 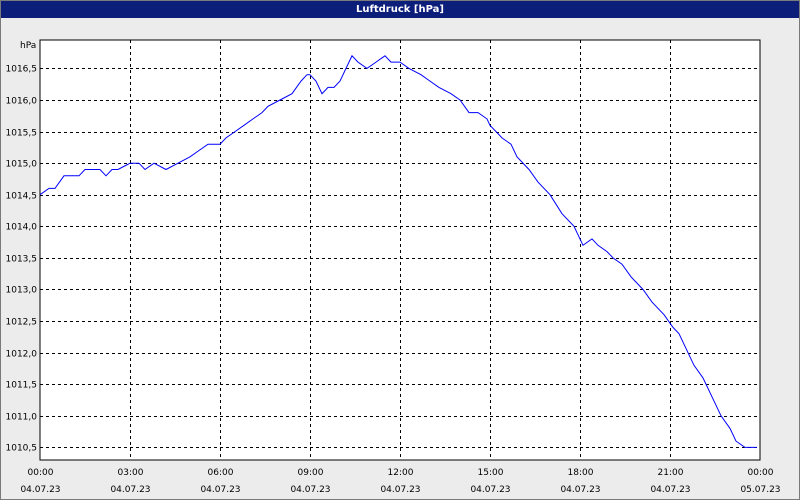 I want to click on x-tick-time: 18:00, so click(x=581, y=473).